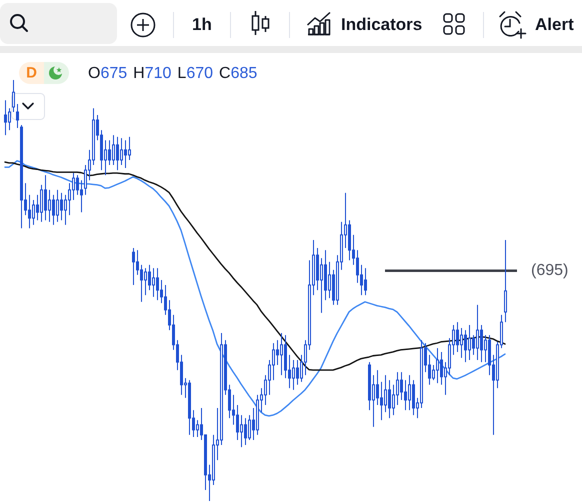 Image resolution: width=582 pixels, height=503 pixels. I want to click on text: Alert, so click(554, 24).